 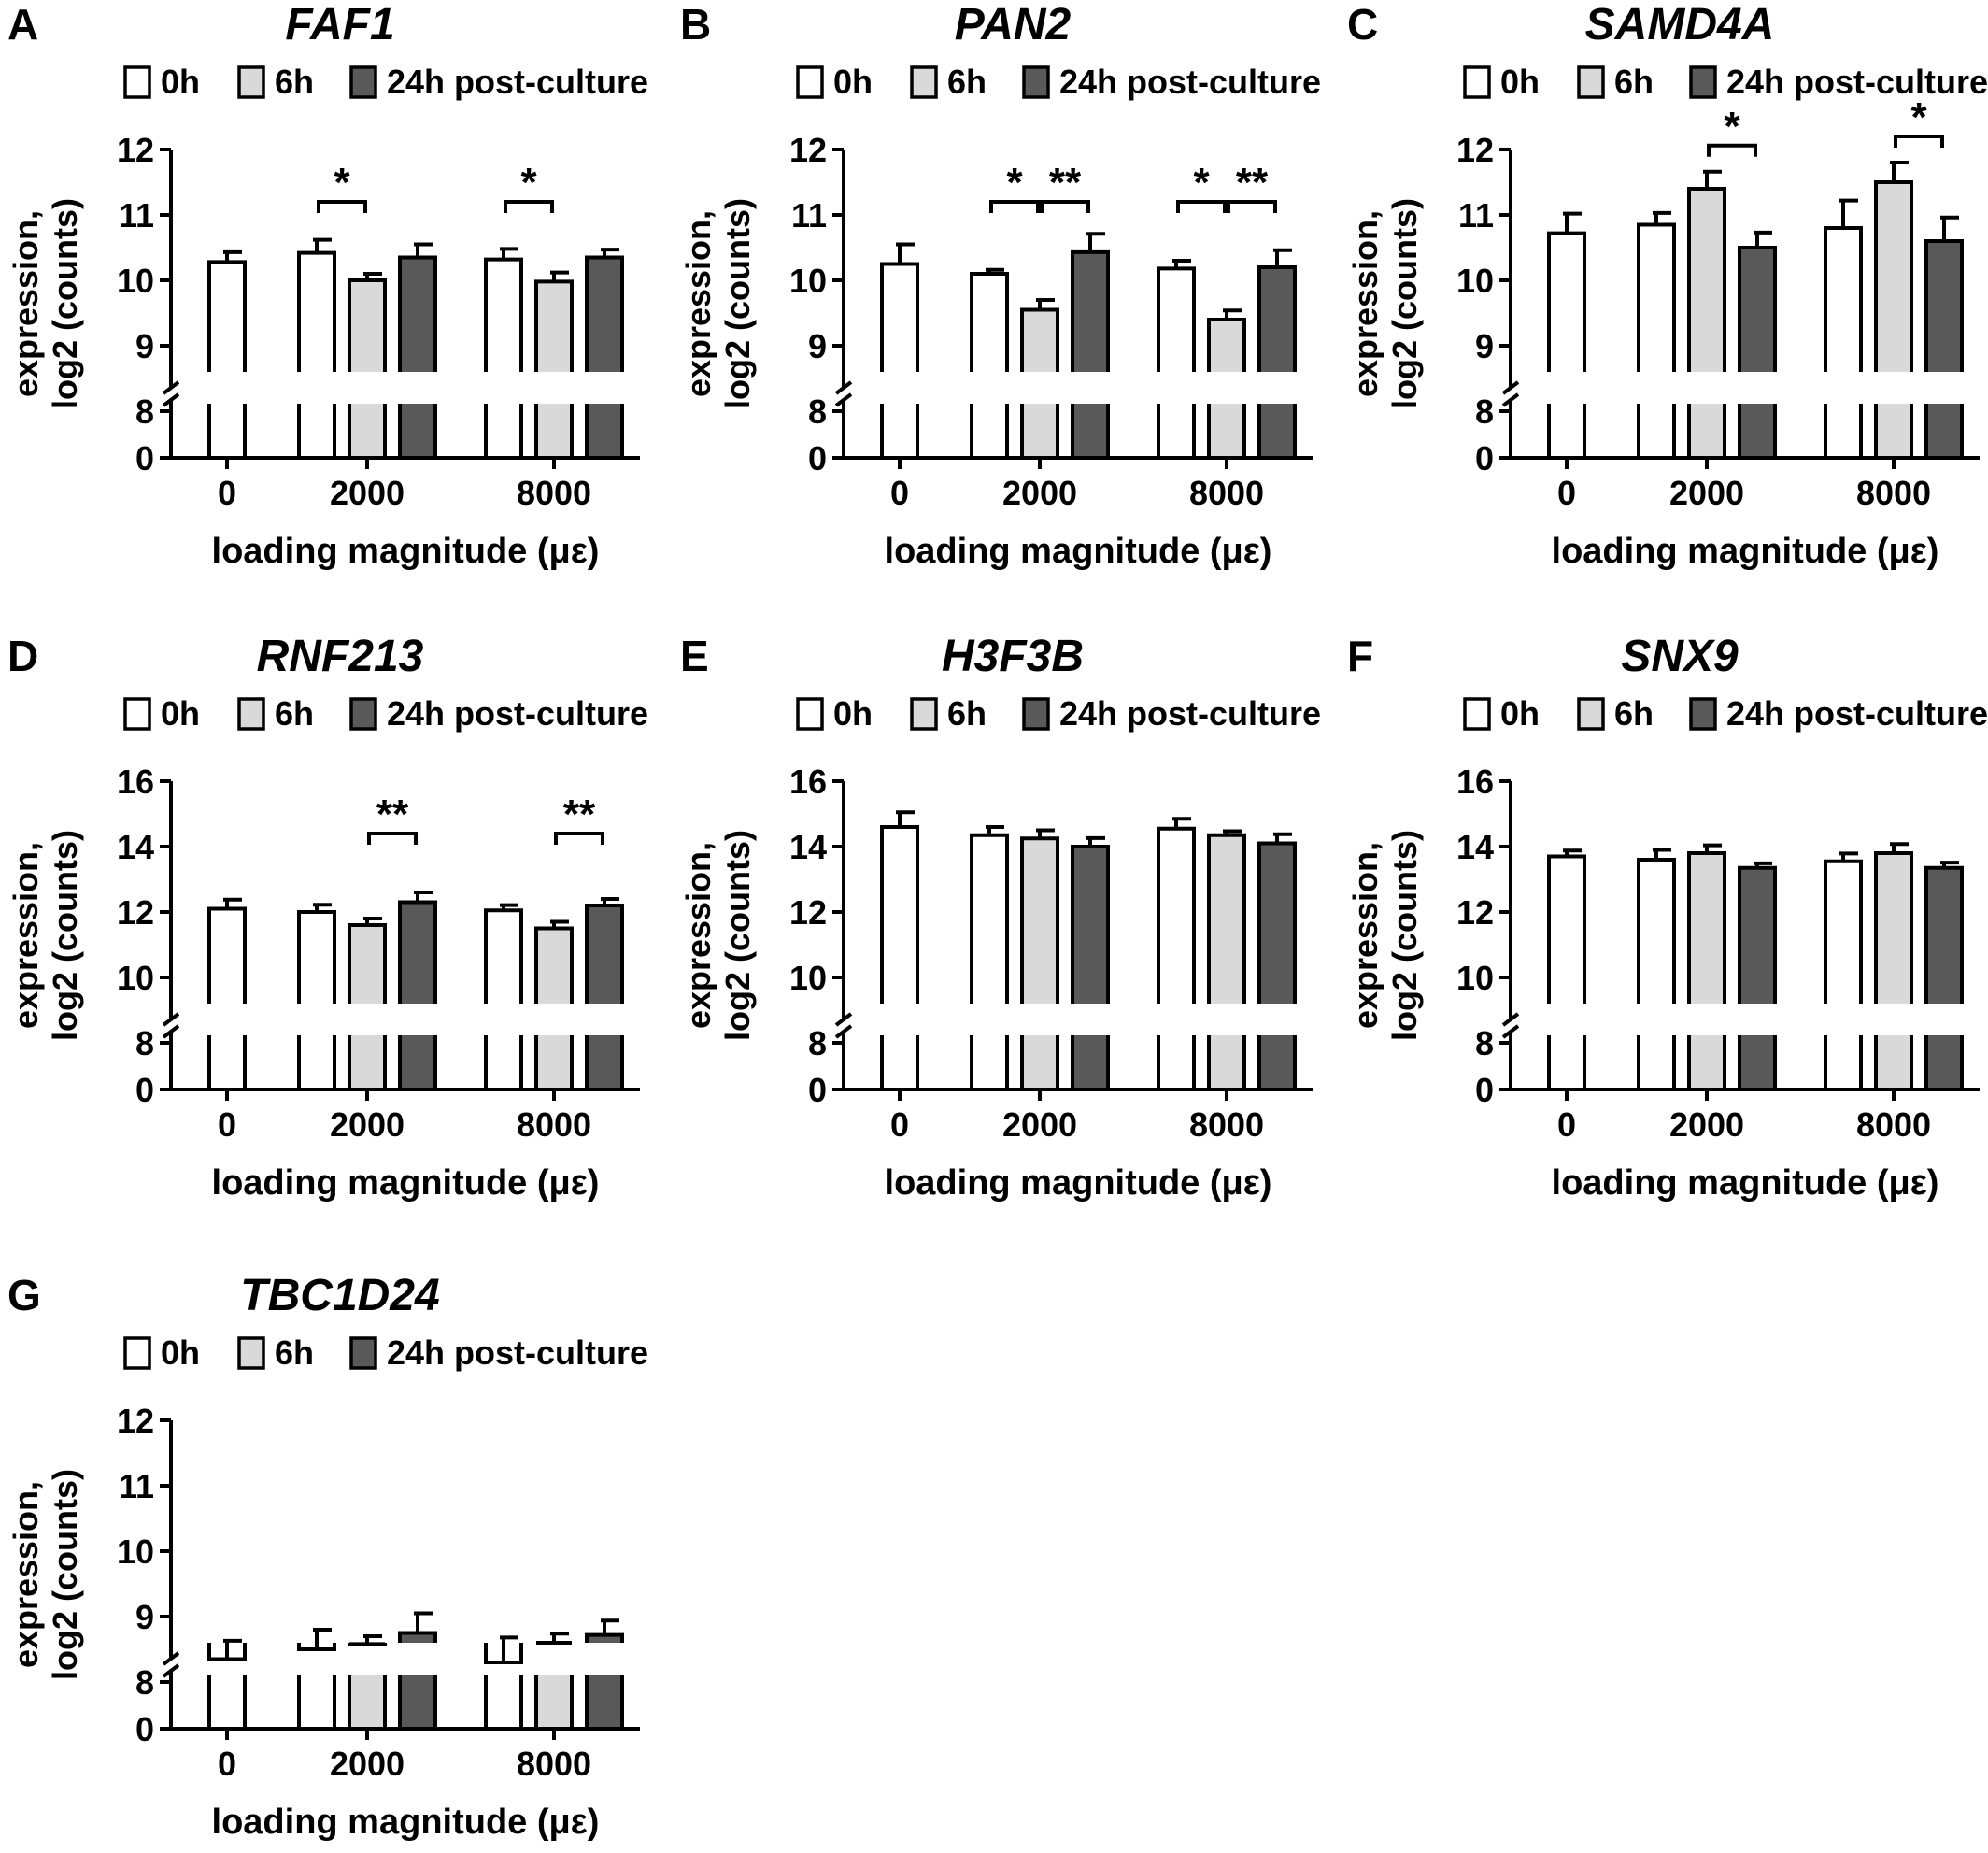 I want to click on panel-title: SNX9, so click(x=1680, y=656).